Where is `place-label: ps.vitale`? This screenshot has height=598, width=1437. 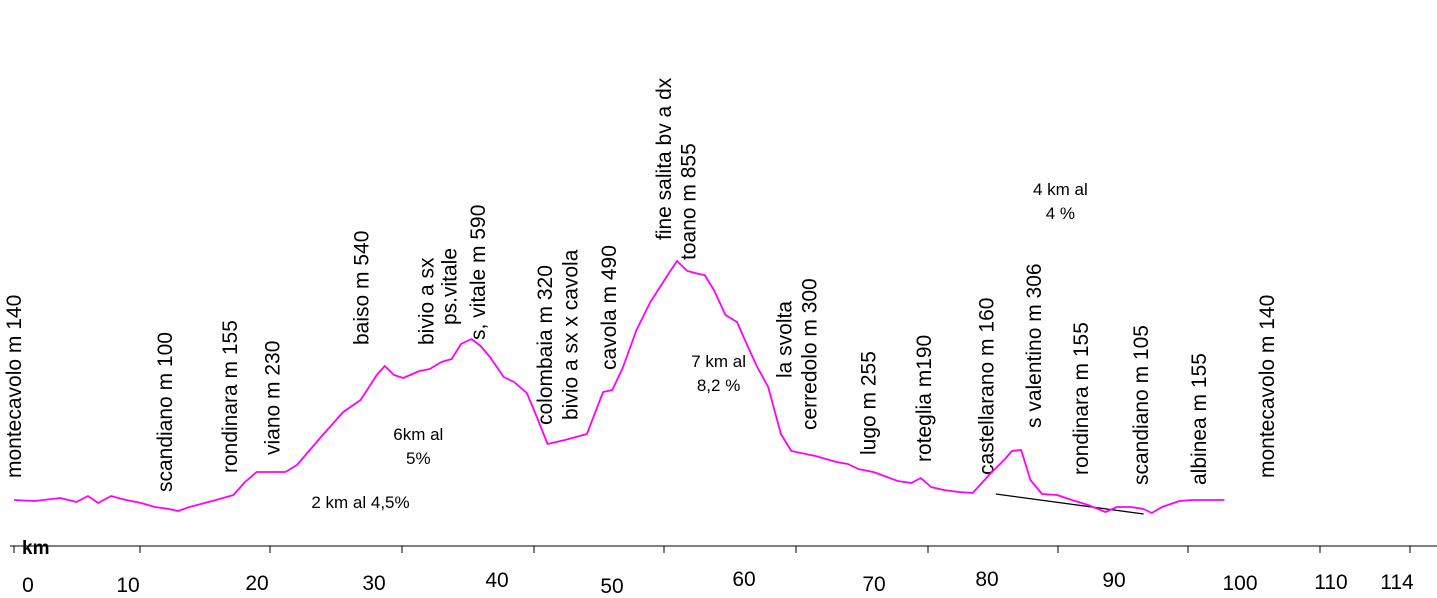 place-label: ps.vitale is located at coordinates (449, 286).